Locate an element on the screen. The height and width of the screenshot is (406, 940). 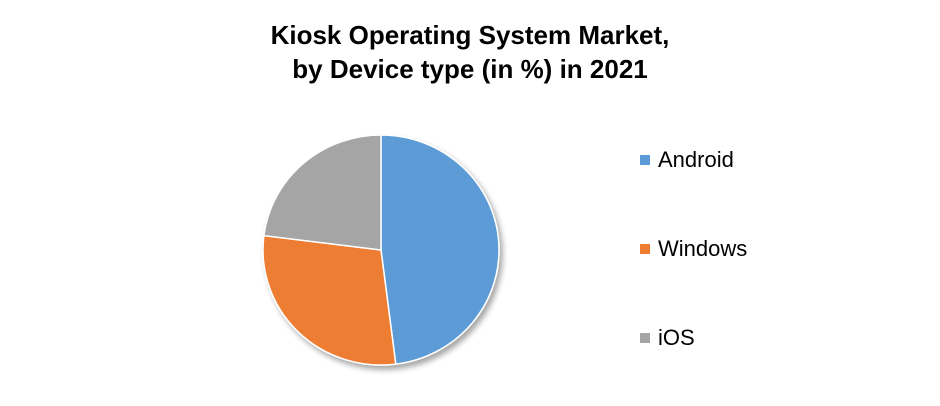
pie-slices is located at coordinates (381, 250).